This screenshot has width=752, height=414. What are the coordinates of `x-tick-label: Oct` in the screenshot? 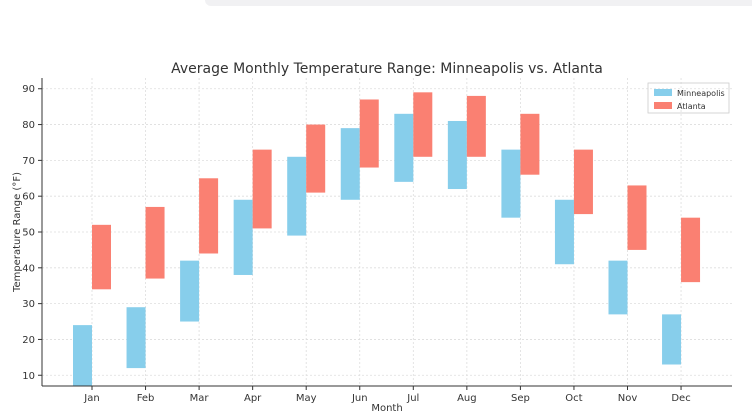 It's located at (573, 398).